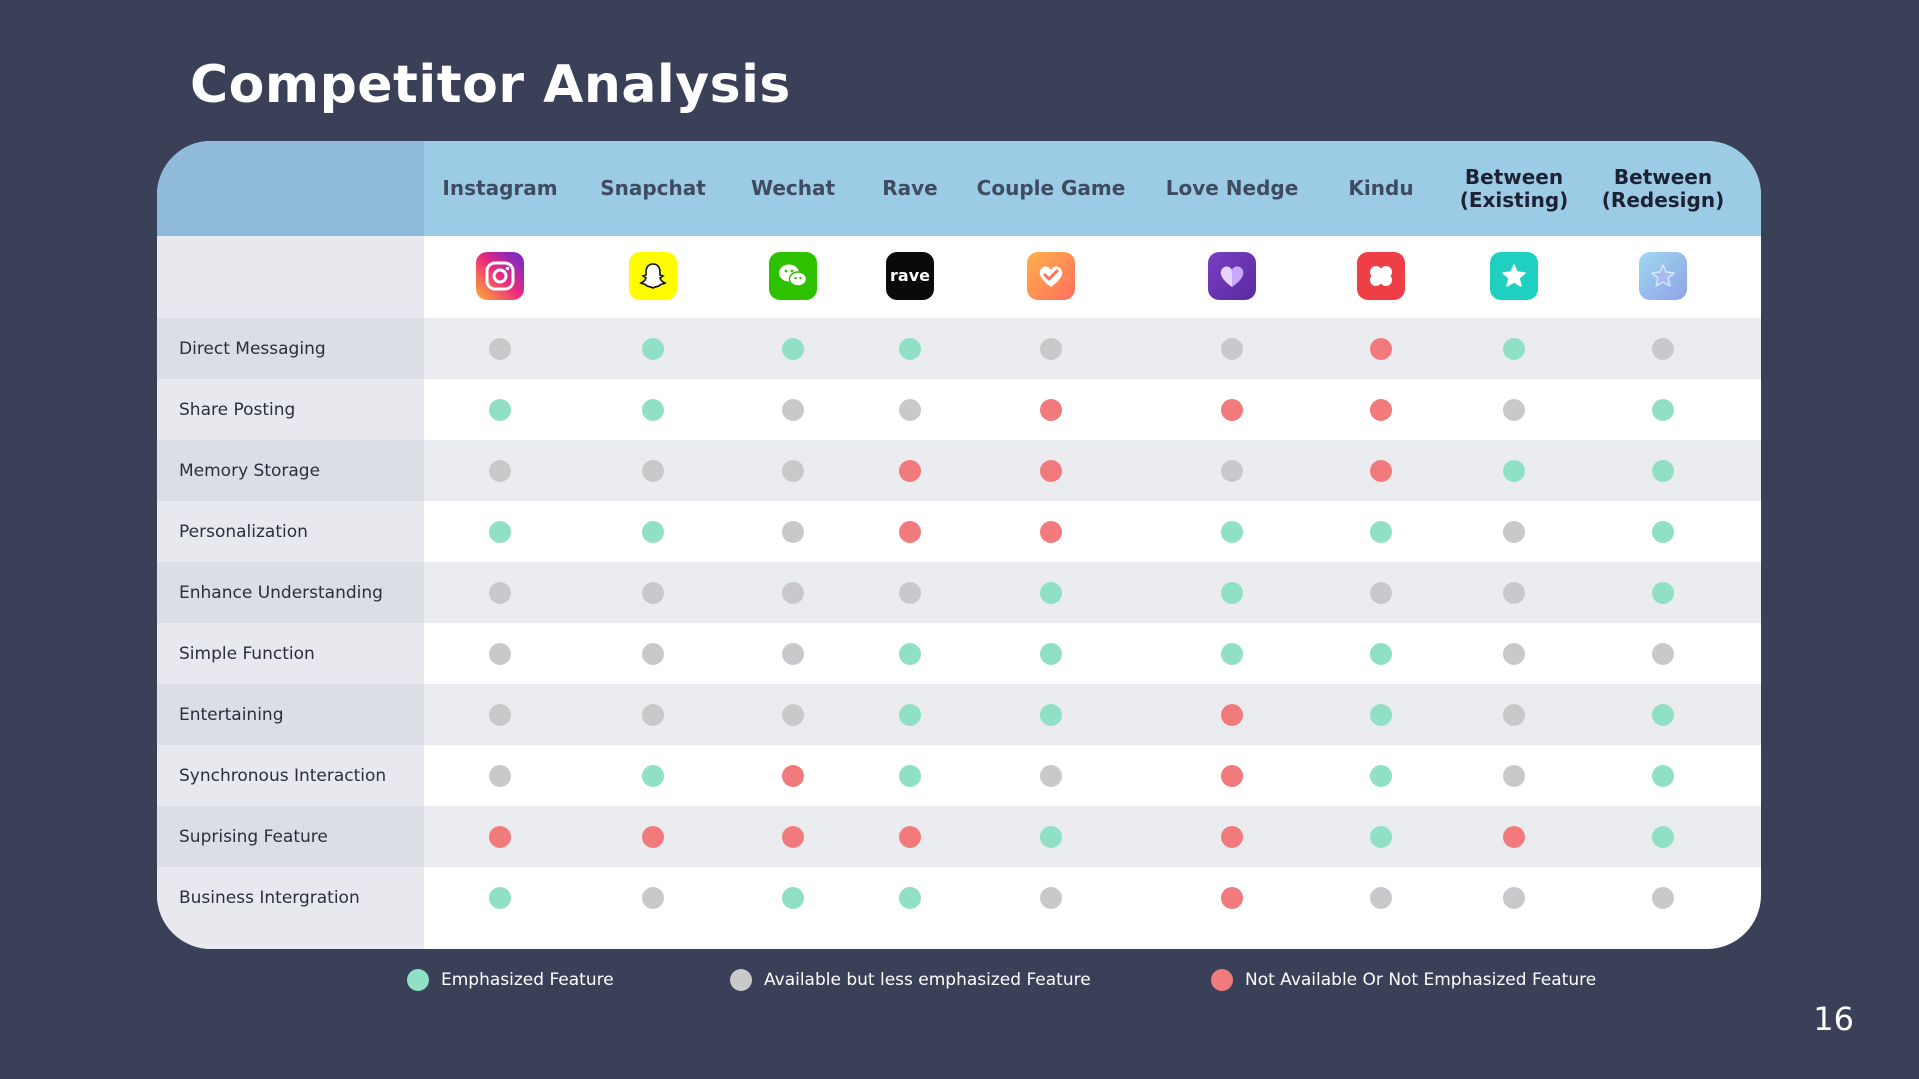 This screenshot has width=1919, height=1079. I want to click on feature-label: Direct Messaging, so click(252, 348).